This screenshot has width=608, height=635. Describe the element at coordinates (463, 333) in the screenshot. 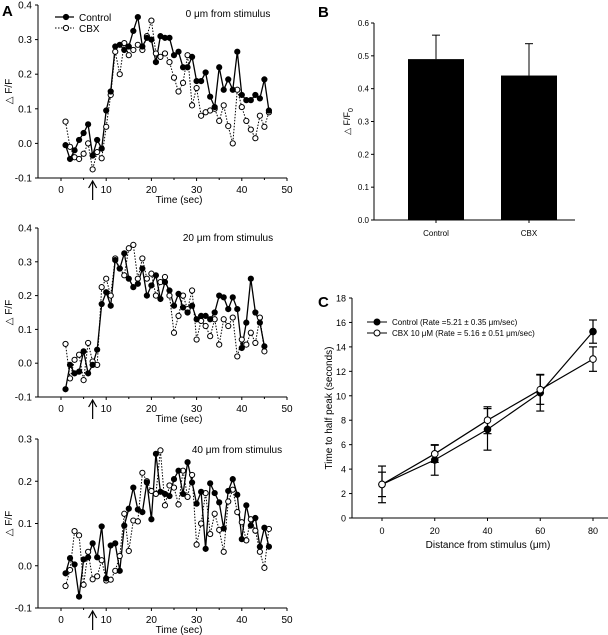

I see `legend-label-cbx: CBX 10 μM (Rate = 5.16 ± 0.51 μm/sec)` at that location.